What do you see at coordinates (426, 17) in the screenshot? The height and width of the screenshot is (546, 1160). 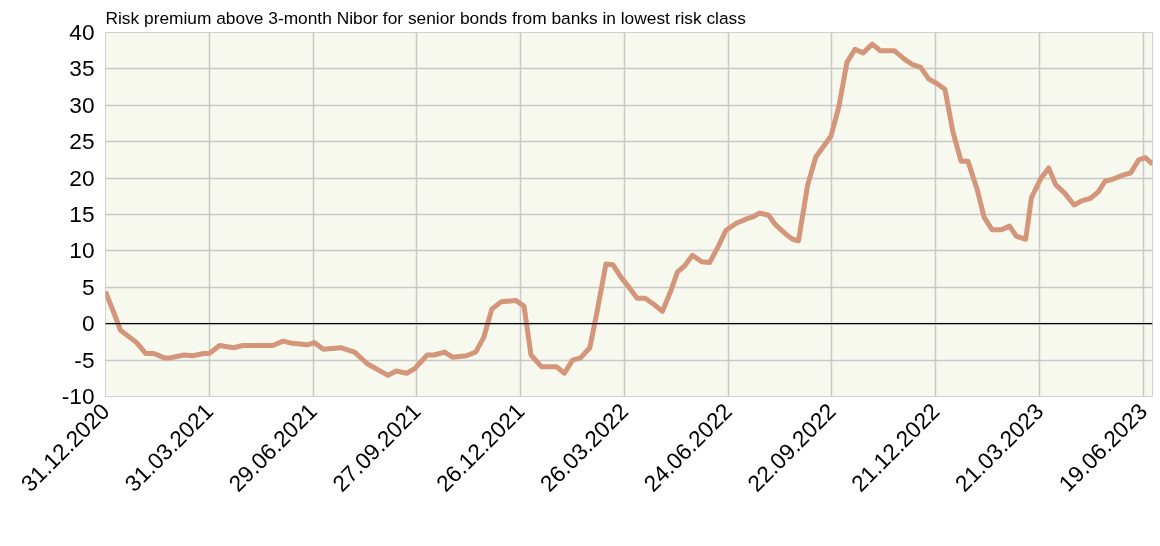 I see `chart-title: Risk premium above 3-month Nibor for senior bonds from banks in lowest risk class` at bounding box center [426, 17].